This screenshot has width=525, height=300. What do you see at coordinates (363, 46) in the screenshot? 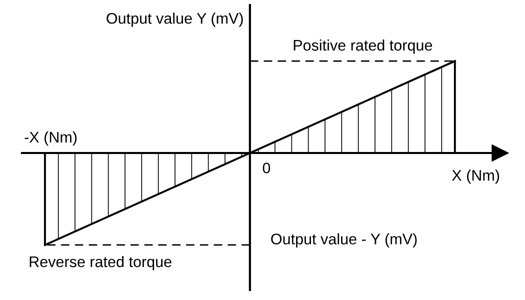
I see `ref-line-label: Positive rated torque` at bounding box center [363, 46].